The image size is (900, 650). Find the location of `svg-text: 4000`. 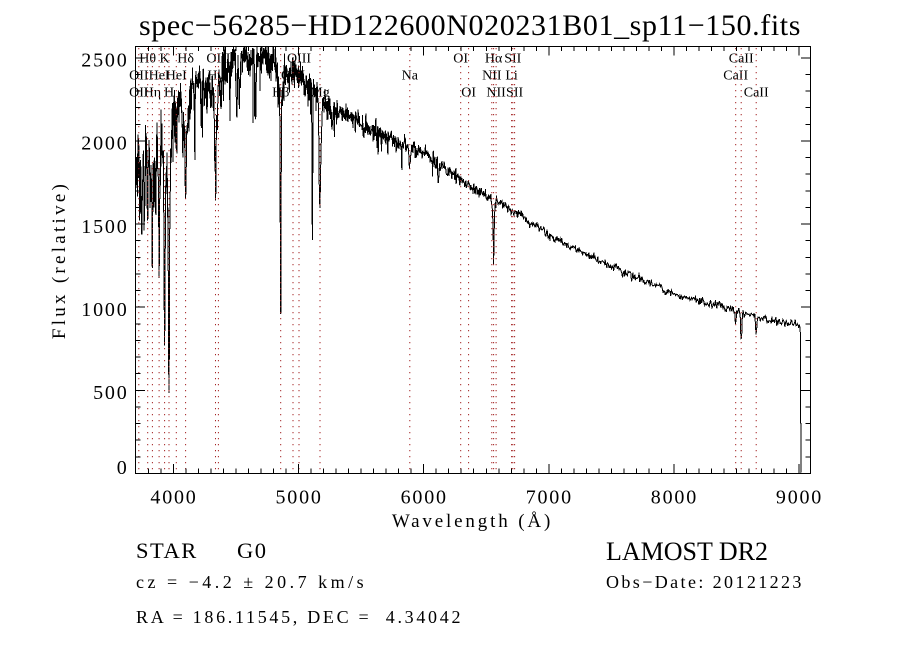

svg-text: 4000 is located at coordinates (173, 497).